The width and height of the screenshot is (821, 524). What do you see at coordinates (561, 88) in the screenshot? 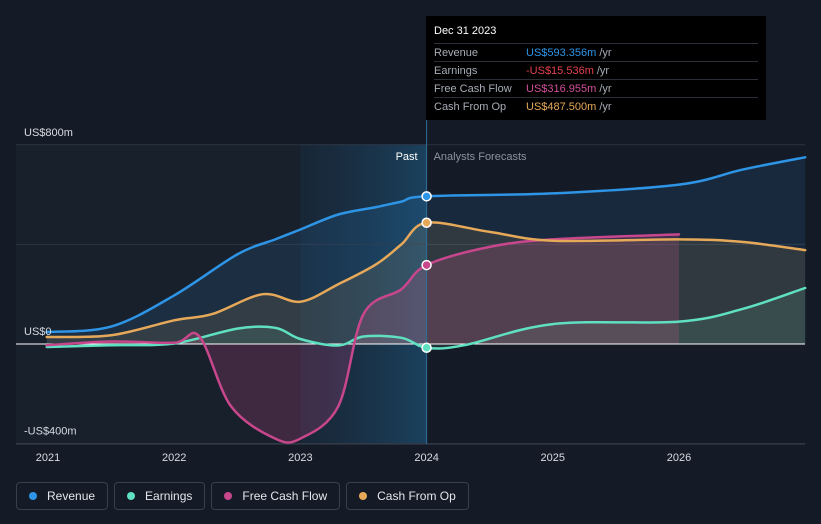
I see `tooltip-value: US$316.955m` at bounding box center [561, 88].